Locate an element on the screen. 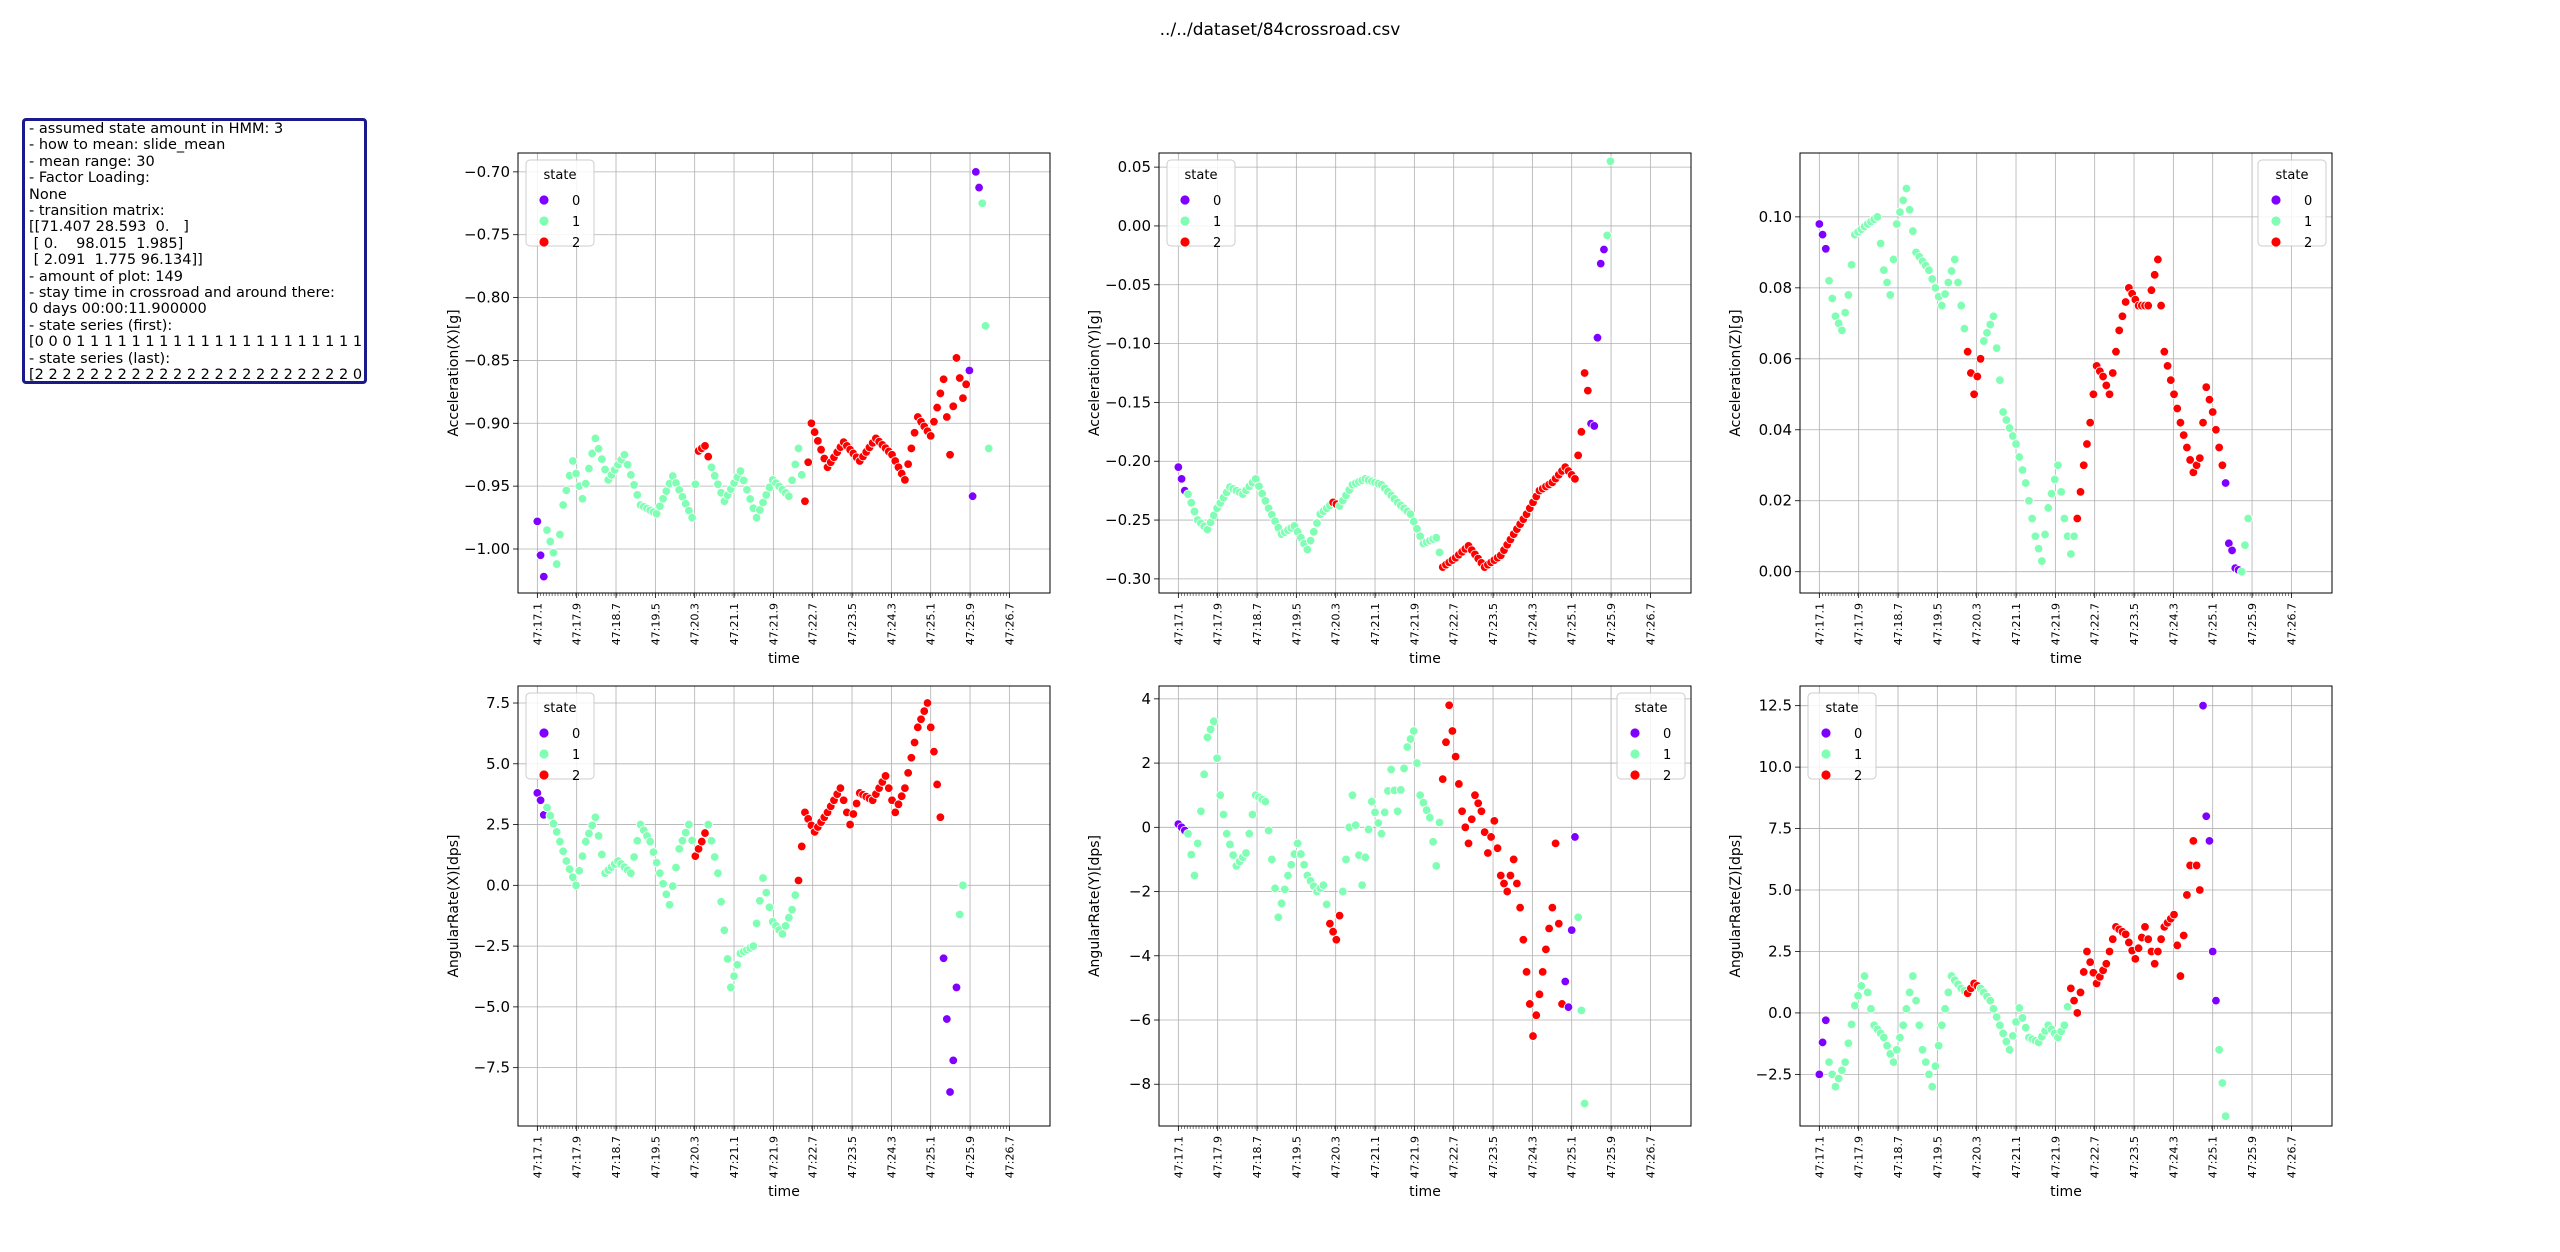 This screenshot has height=1252, width=2560. plot-area is located at coordinates (784, 906).